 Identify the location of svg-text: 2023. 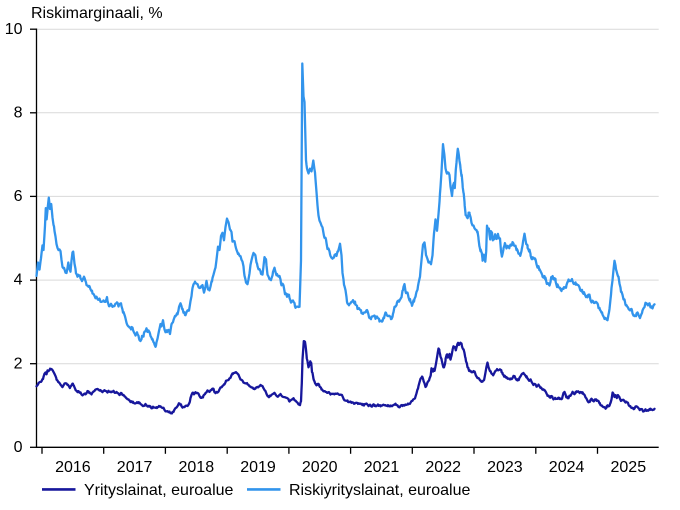
(505, 467).